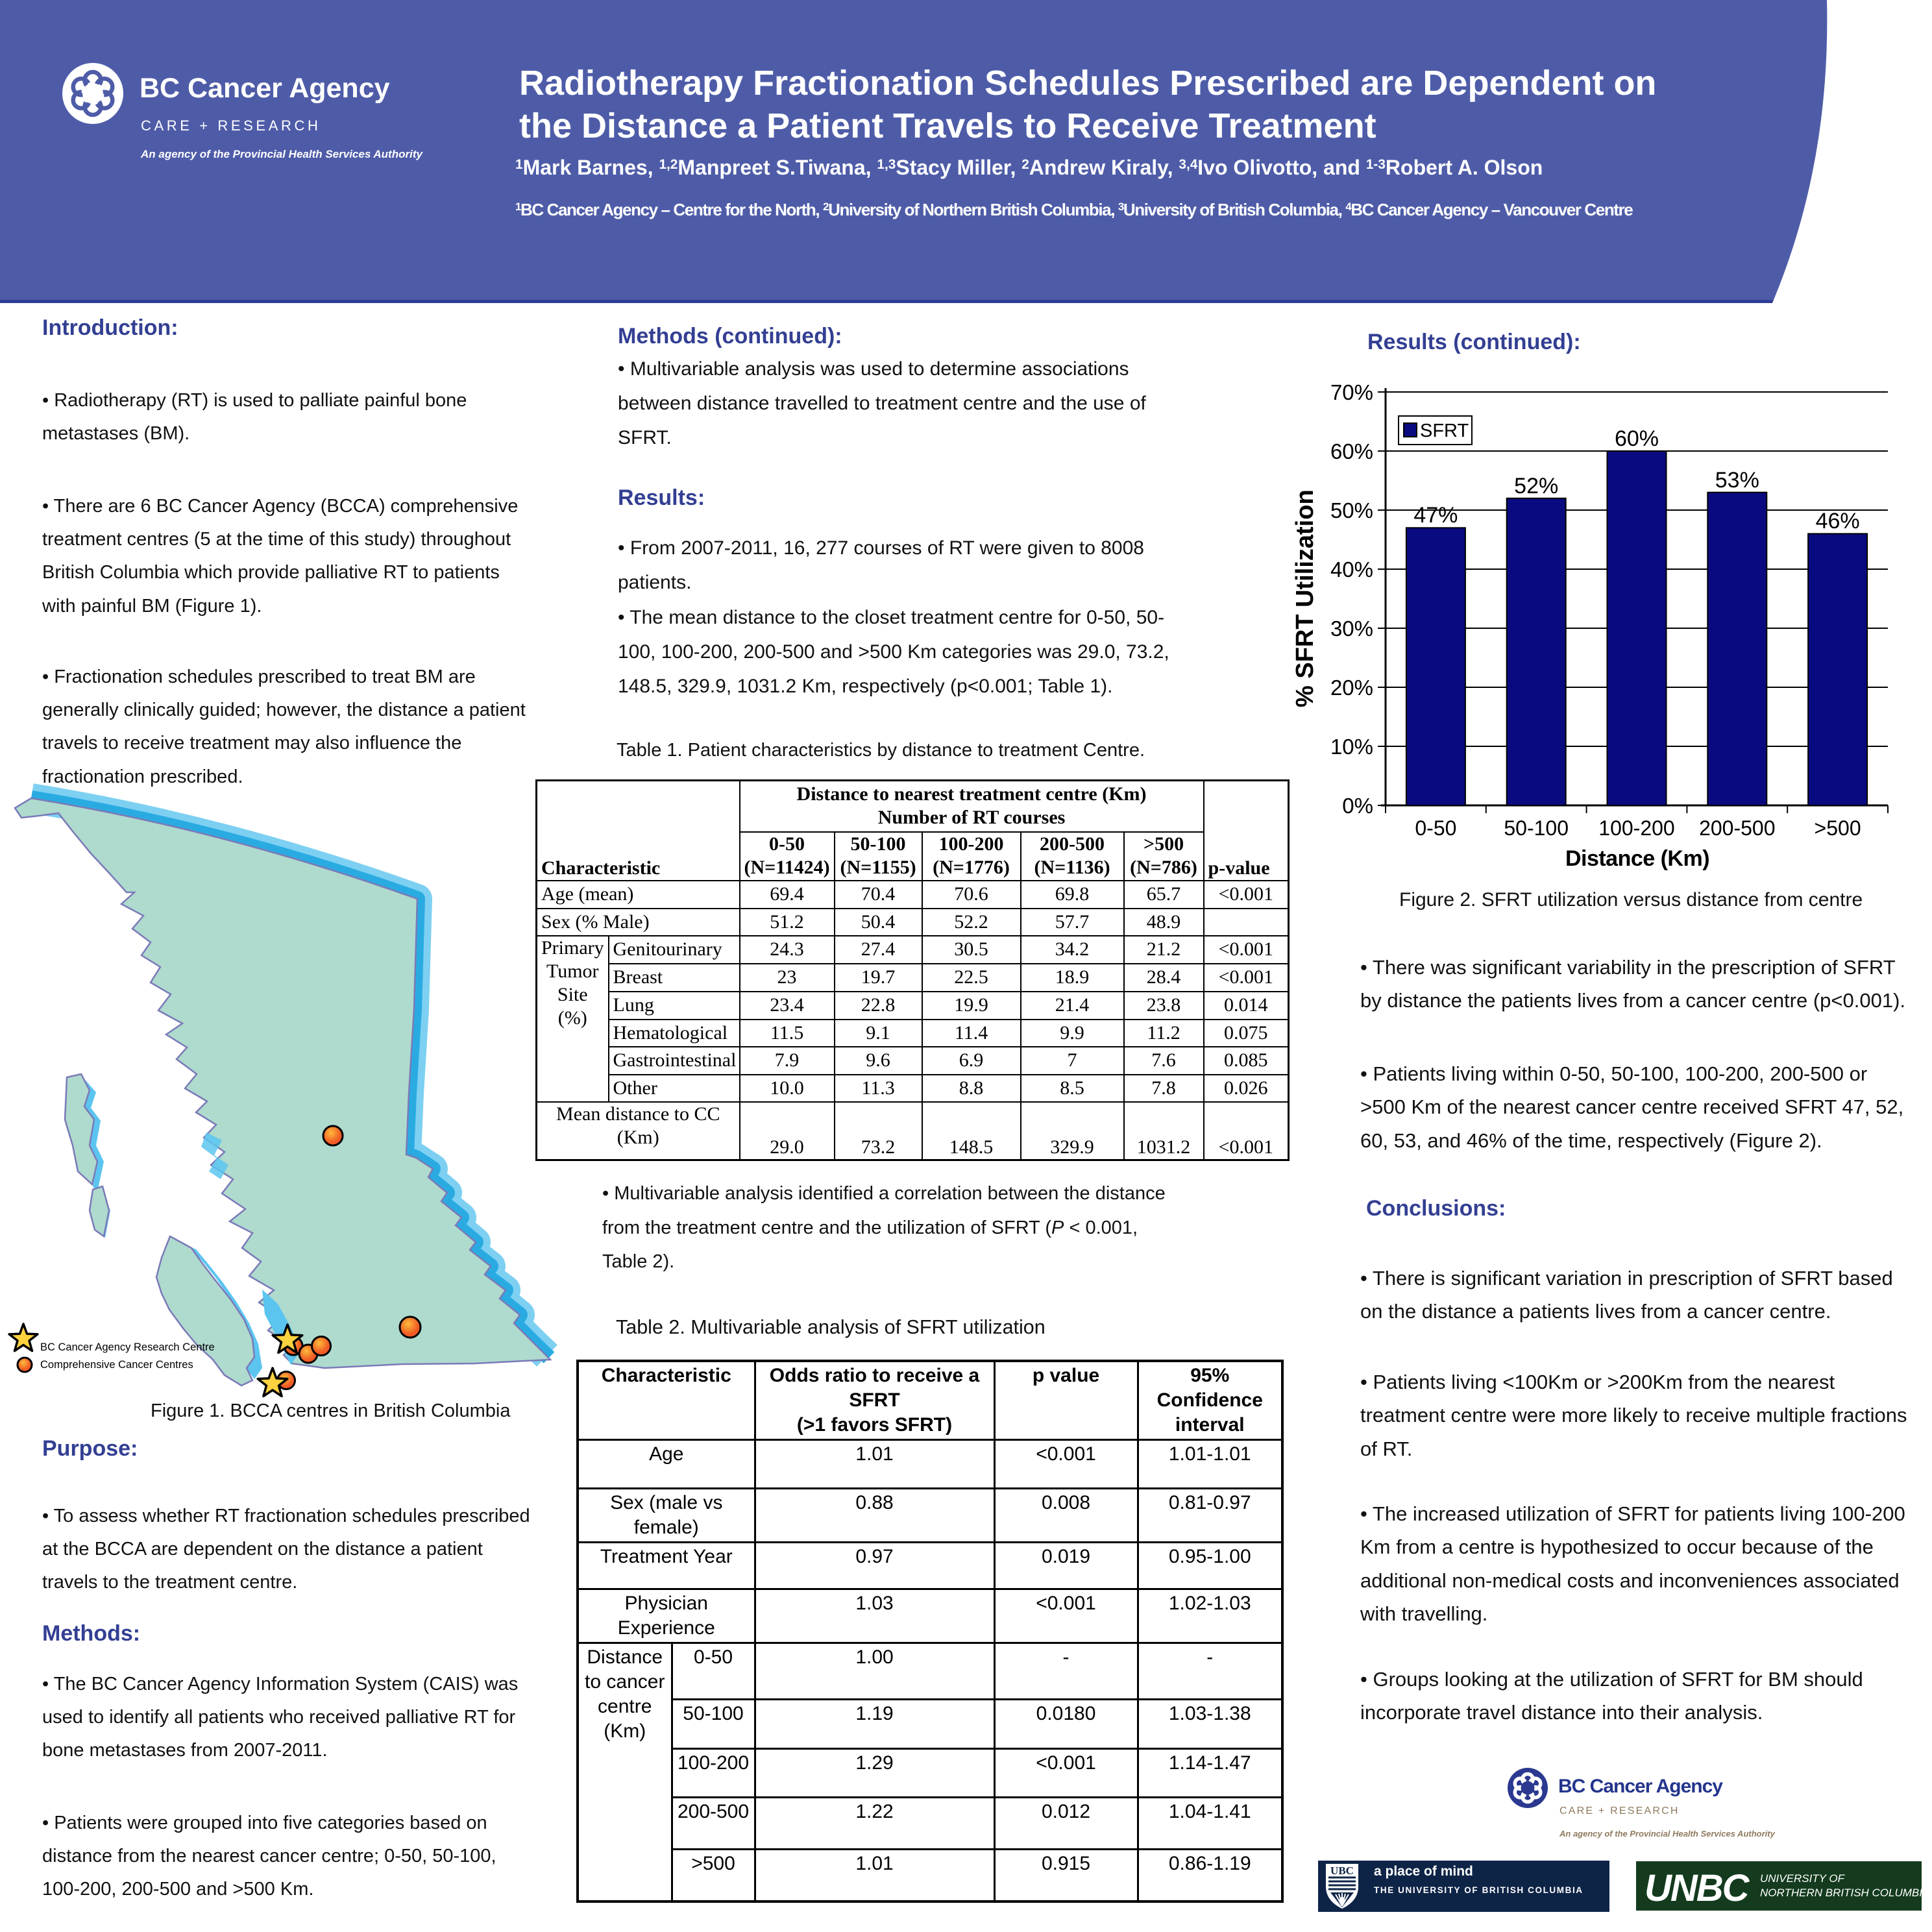 The height and width of the screenshot is (1932, 1932). I want to click on svg-text: 70%, so click(1351, 392).